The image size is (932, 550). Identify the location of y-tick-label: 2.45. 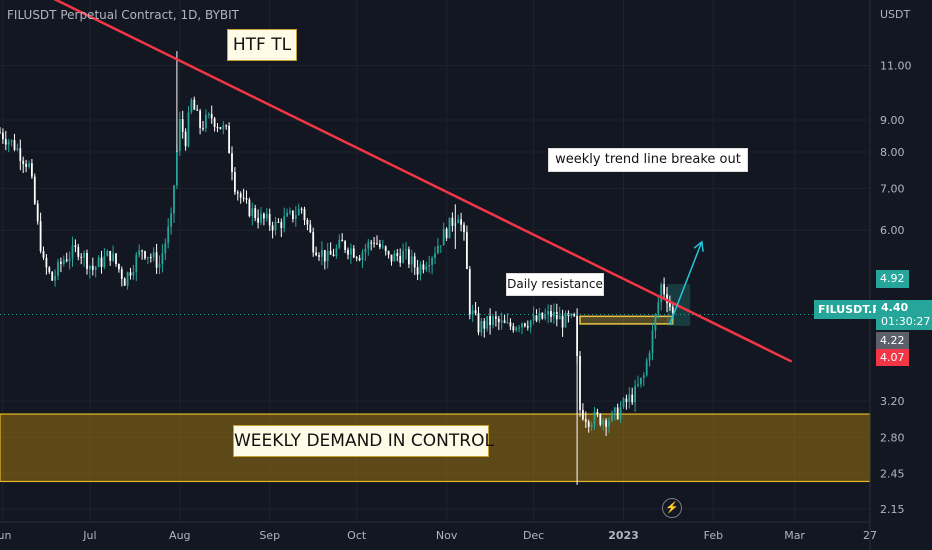
(892, 474).